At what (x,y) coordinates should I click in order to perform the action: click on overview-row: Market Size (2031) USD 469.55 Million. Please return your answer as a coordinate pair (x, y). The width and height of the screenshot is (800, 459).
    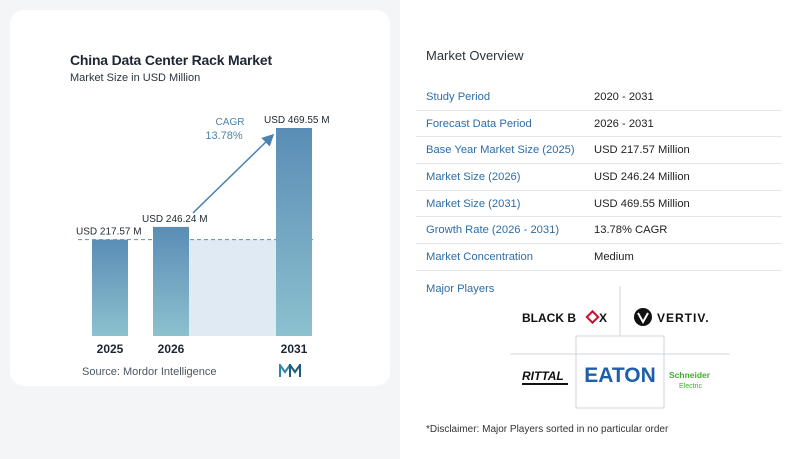
    Looking at the image, I should click on (599, 204).